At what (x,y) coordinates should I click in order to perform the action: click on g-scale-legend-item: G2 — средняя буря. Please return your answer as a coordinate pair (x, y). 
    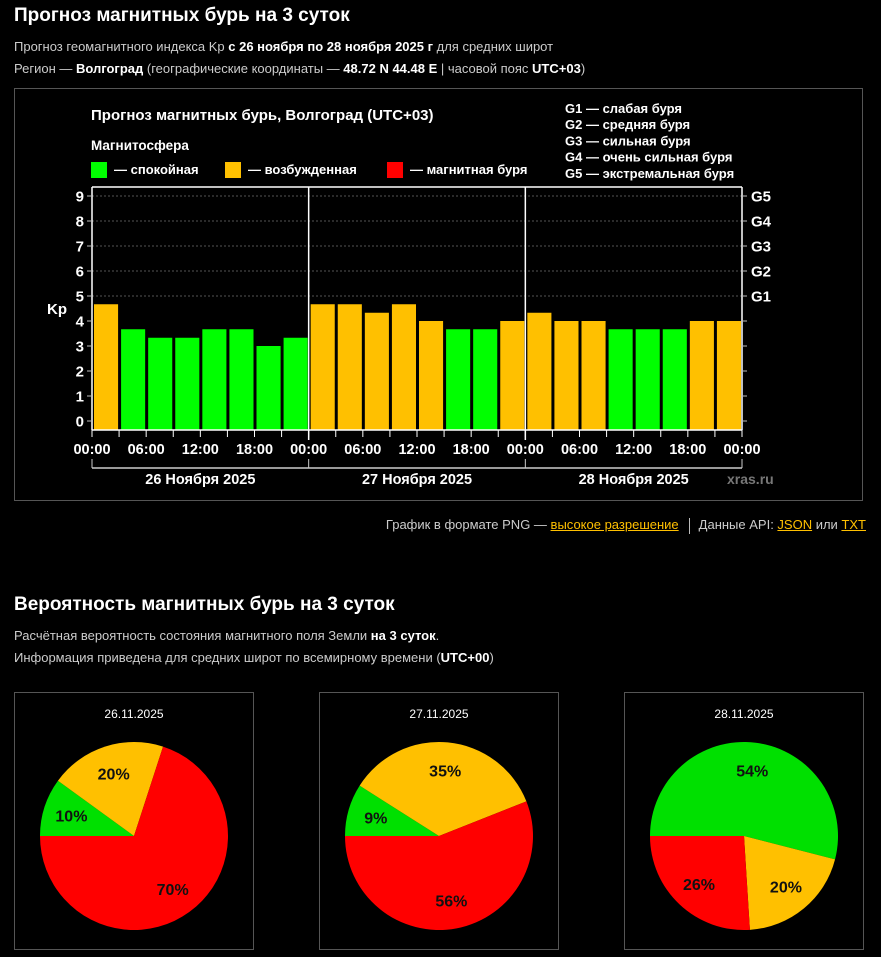
    Looking at the image, I should click on (627, 124).